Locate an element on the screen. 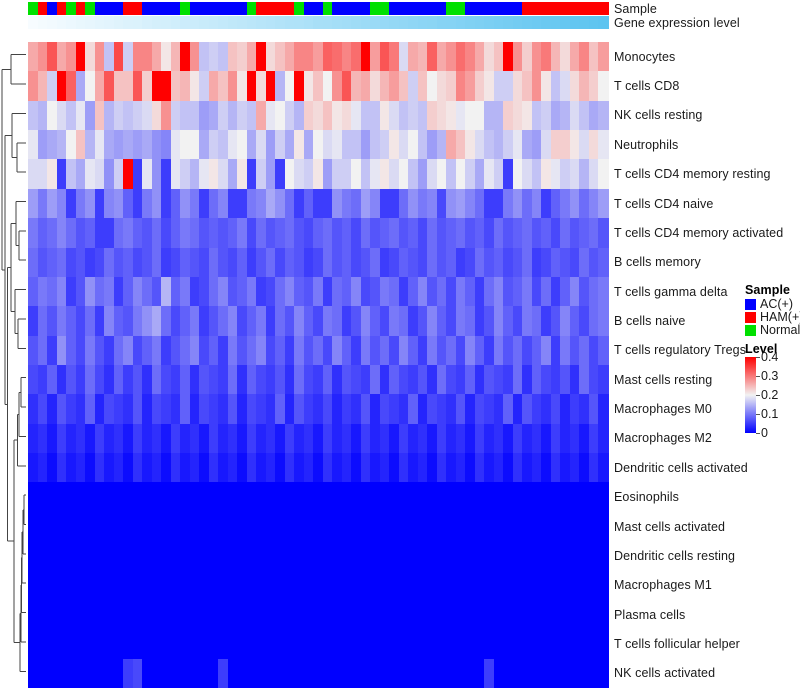 This screenshot has height=700, width=800. sample-legend-label: HAM(+) is located at coordinates (780, 317).